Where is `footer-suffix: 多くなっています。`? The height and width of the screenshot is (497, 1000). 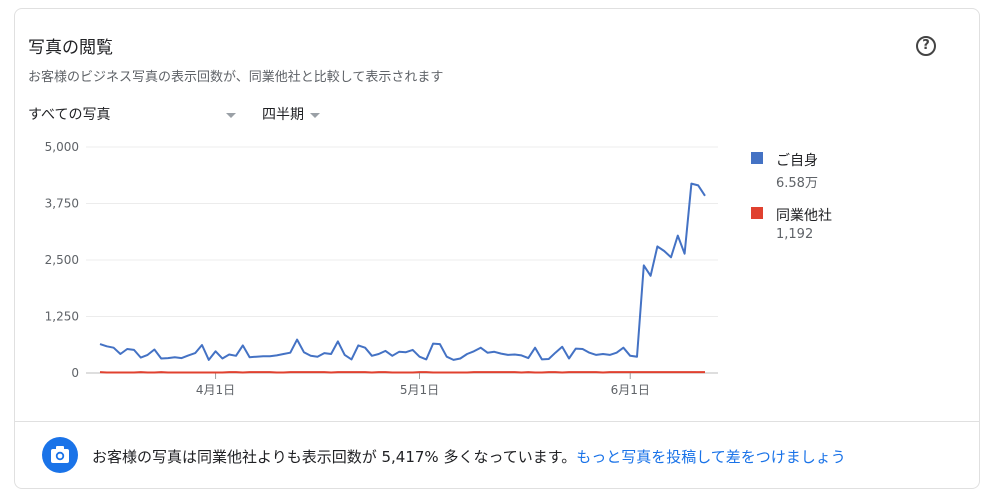 footer-suffix: 多くなっています。 is located at coordinates (507, 457).